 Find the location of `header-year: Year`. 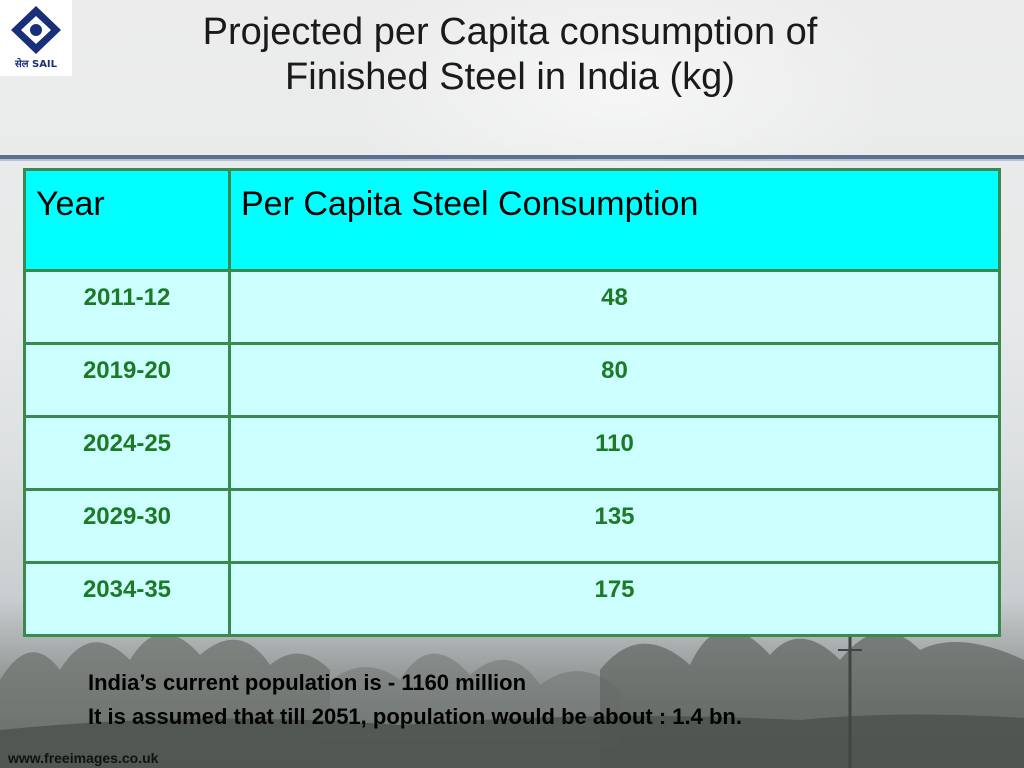

header-year: Year is located at coordinates (127, 220).